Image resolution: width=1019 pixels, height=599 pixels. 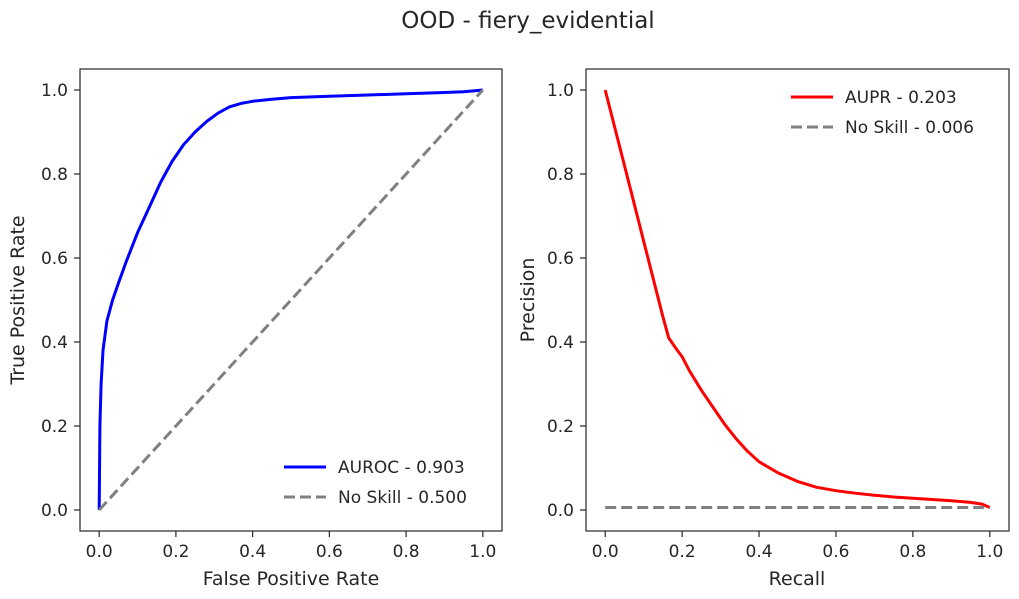 What do you see at coordinates (560, 175) in the screenshot?
I see `pr-y-tick-label: 0.8` at bounding box center [560, 175].